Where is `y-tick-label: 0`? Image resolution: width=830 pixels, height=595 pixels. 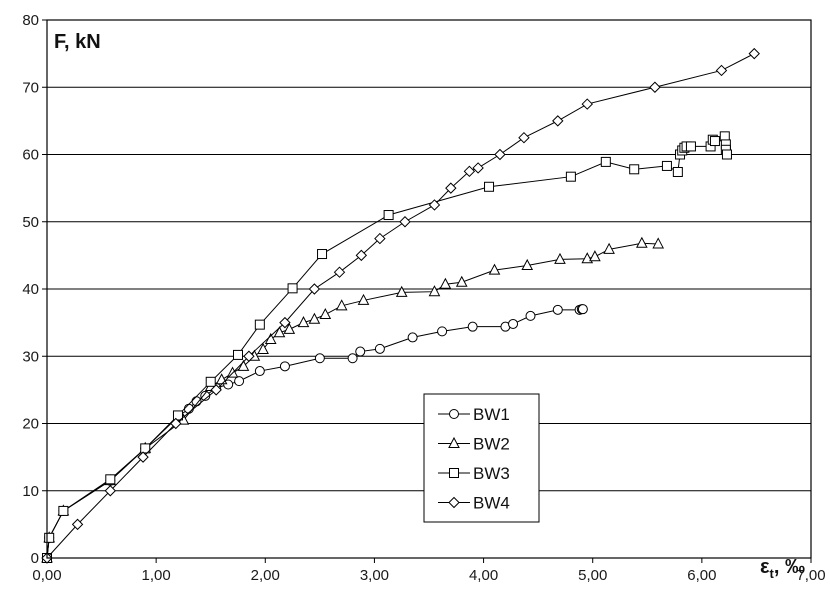
y-tick-label: 0 is located at coordinates (35, 558).